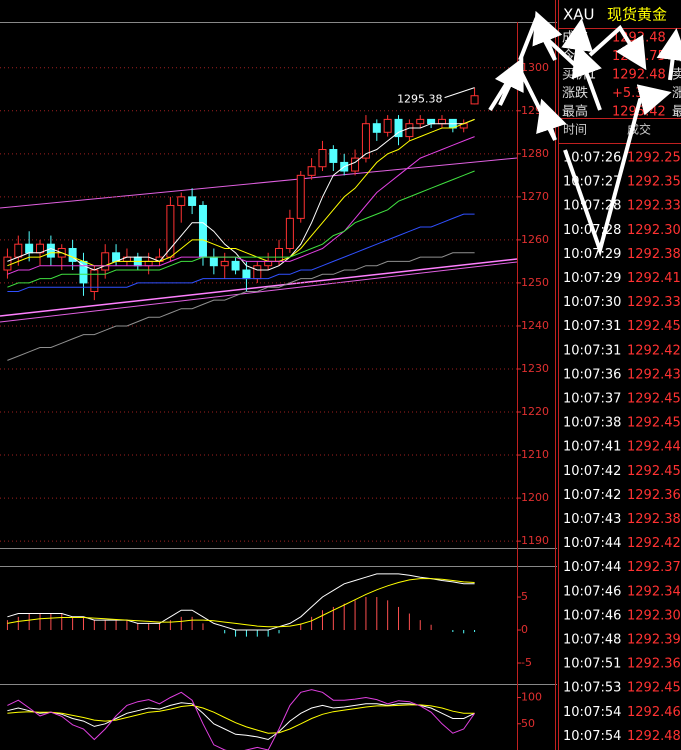 The height and width of the screenshot is (750, 681). I want to click on quote-label: 最高, so click(575, 112).